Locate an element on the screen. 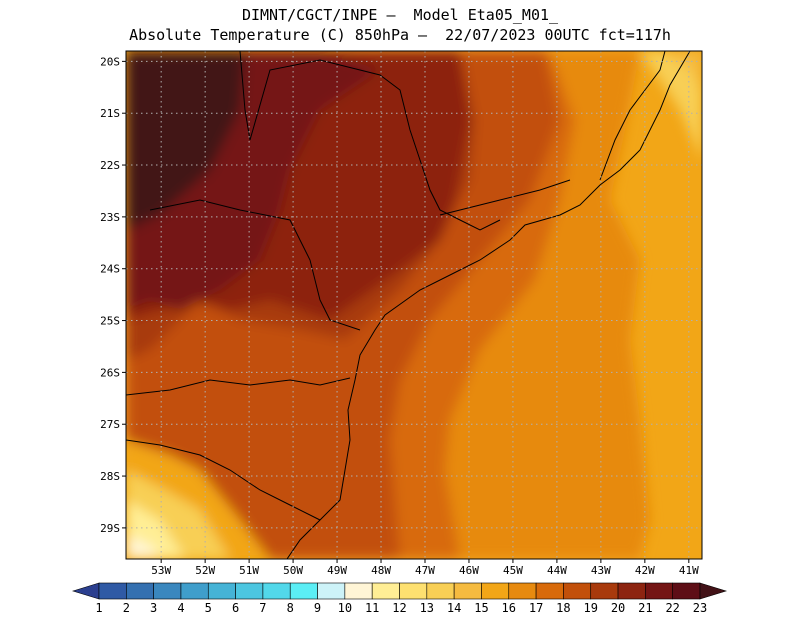 This screenshot has width=800, height=618. lat-tick-label: 27S is located at coordinates (110, 424).